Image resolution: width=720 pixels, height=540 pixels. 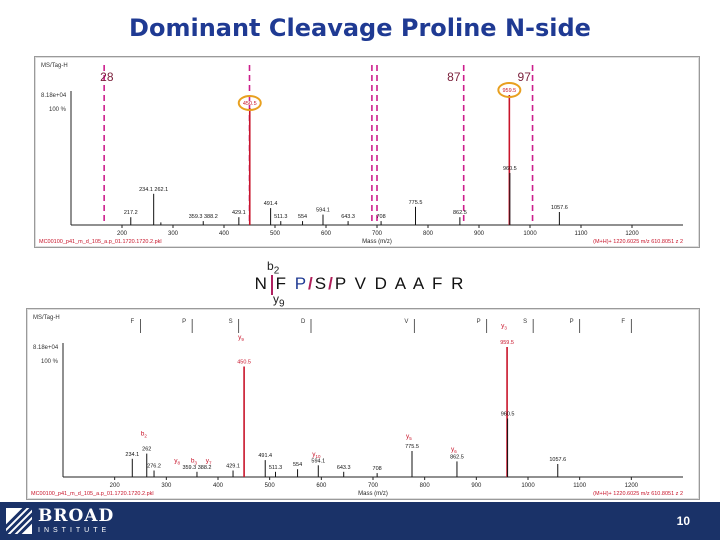 I want to click on mass-difference-label: 28, so click(x=107, y=77).